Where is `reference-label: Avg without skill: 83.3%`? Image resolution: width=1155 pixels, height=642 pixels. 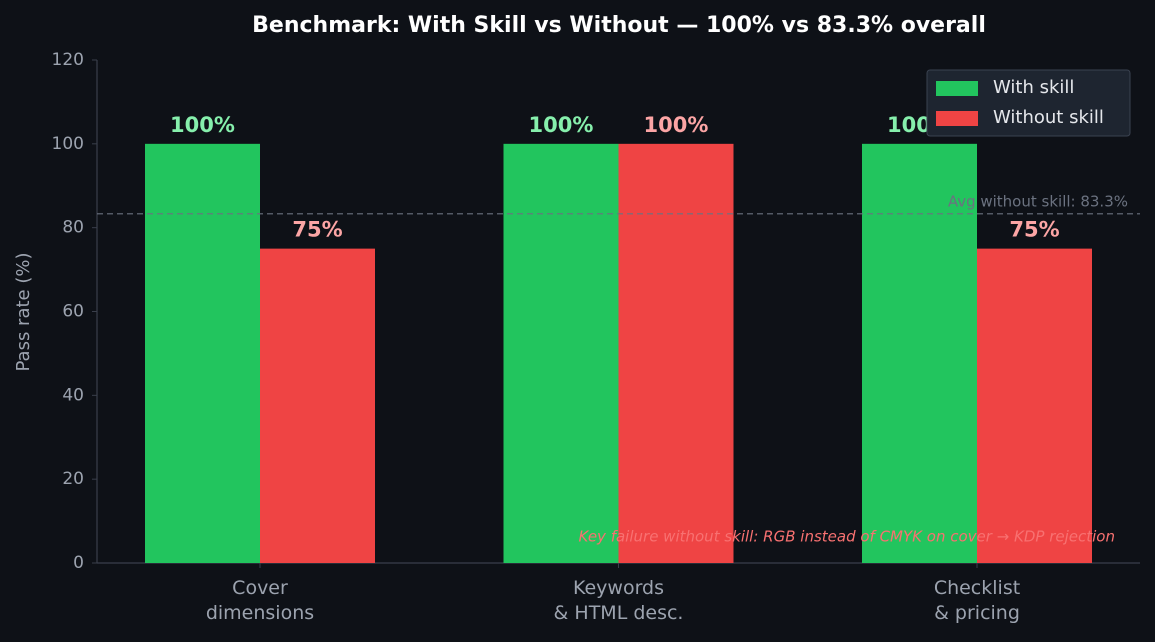 reference-label: Avg without skill: 83.3% is located at coordinates (1038, 201).